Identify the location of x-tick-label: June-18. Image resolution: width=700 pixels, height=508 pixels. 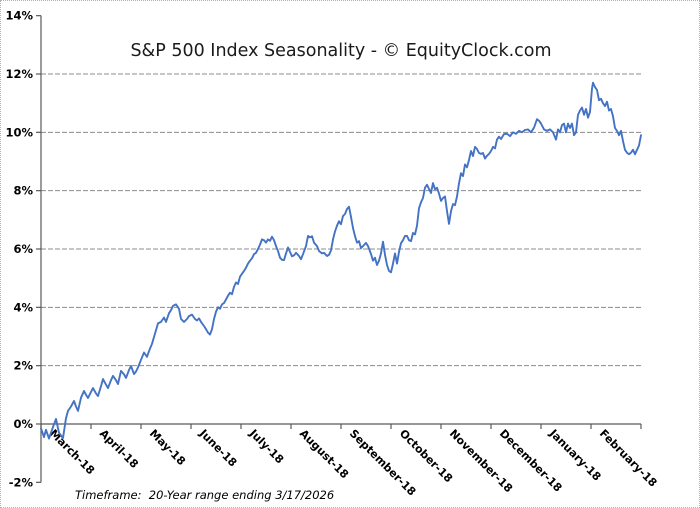
(217, 447).